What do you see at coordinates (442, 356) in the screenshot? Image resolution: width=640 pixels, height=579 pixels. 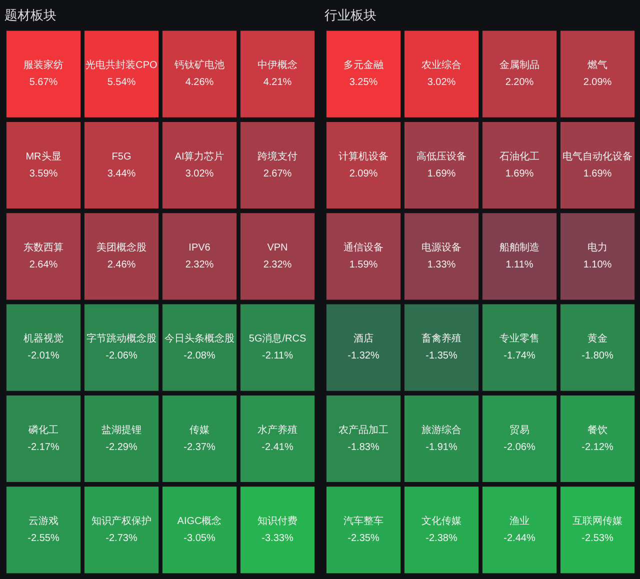 I see `data-label: -1.35%` at bounding box center [442, 356].